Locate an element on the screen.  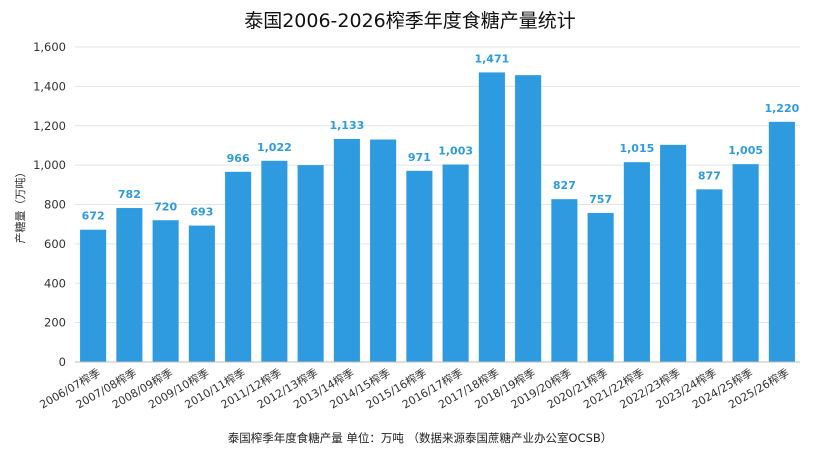
y-axis-ticks: 0 200 400 600 800 1,000 1,200 1,400 1,600 is located at coordinates (49, 204).